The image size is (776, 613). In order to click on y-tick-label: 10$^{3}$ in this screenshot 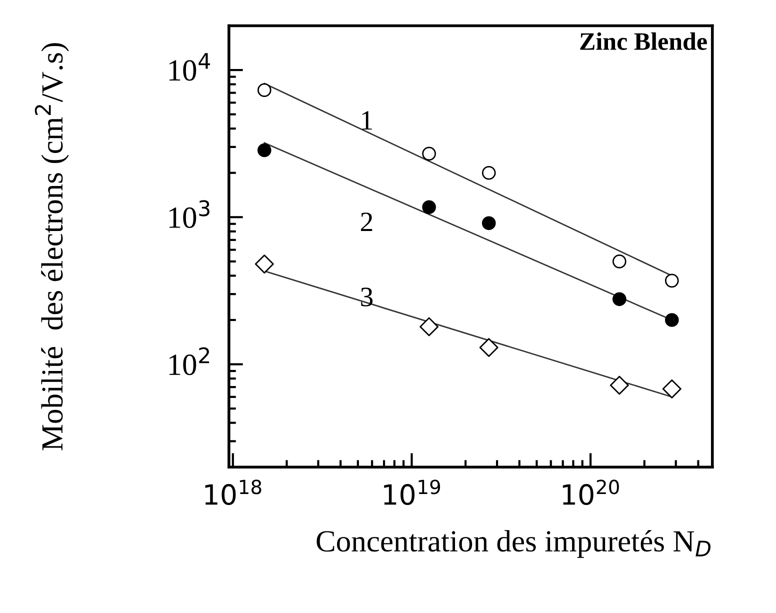, I will do `click(189, 214)`.